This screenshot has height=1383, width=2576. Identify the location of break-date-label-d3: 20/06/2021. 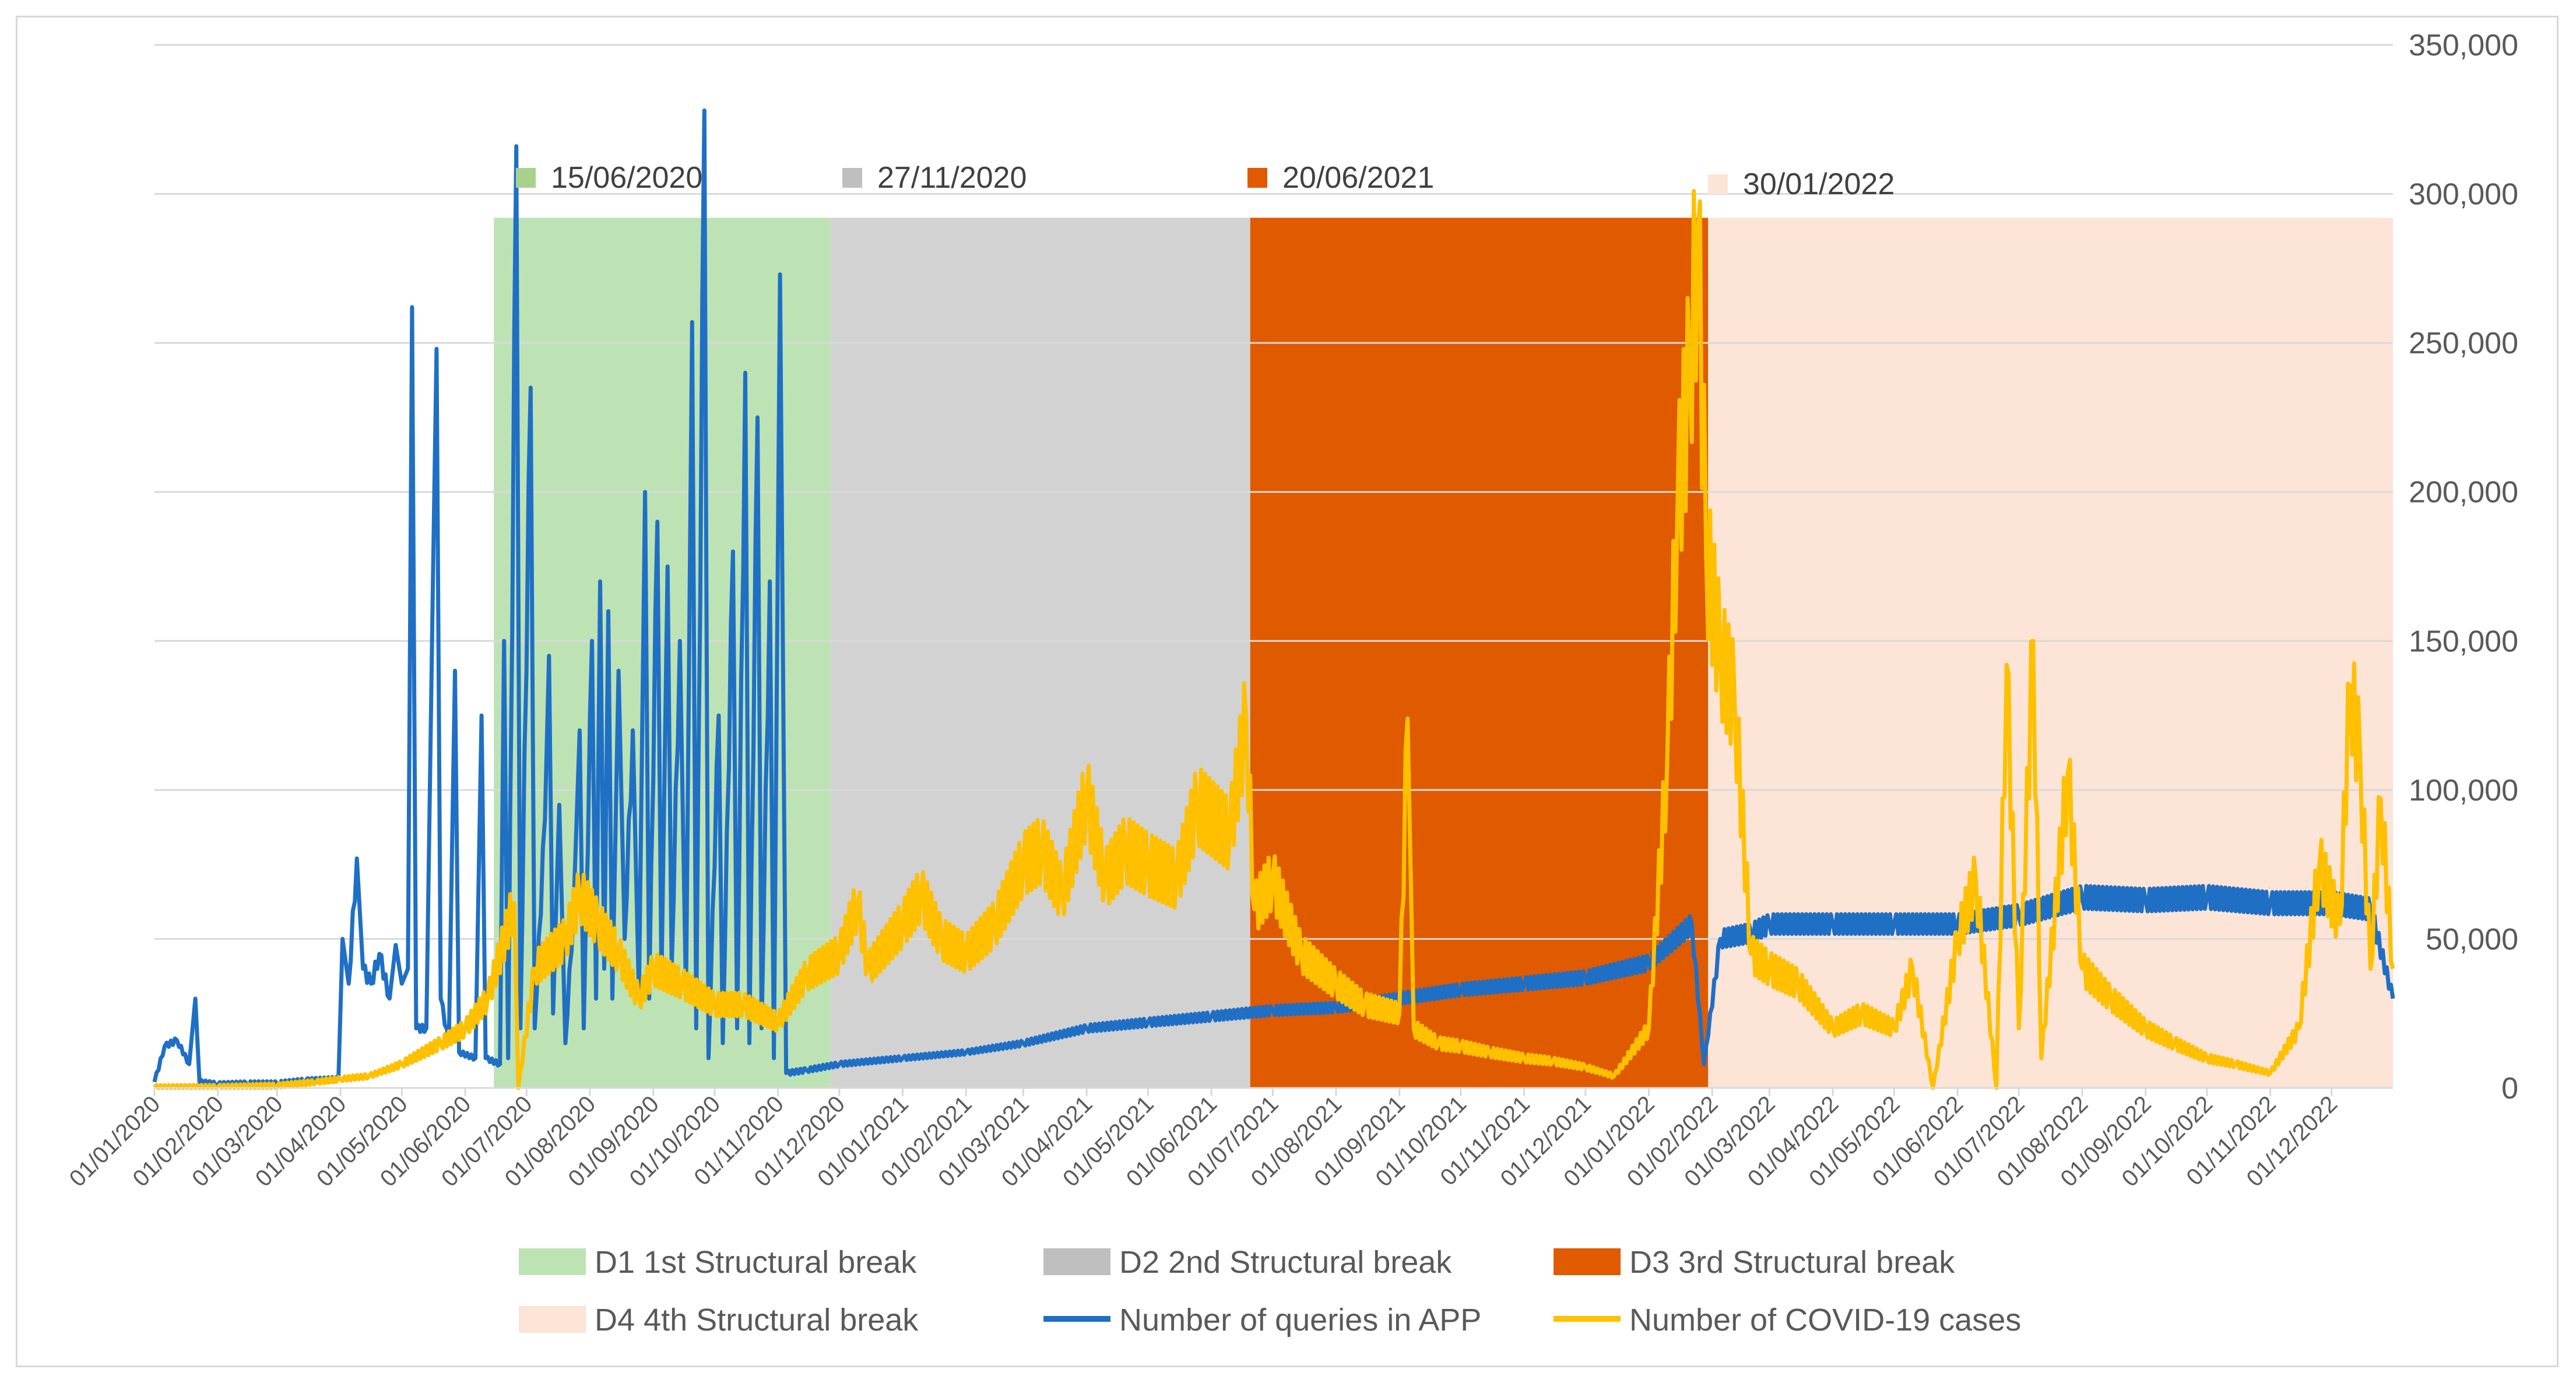
(1358, 178).